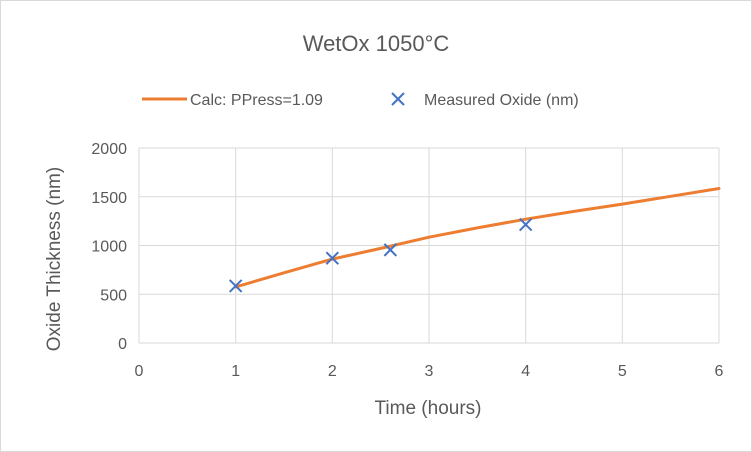 This screenshot has height=452, width=752. I want to click on y-axis-title: Oxide Thickness (nm), so click(54, 259).